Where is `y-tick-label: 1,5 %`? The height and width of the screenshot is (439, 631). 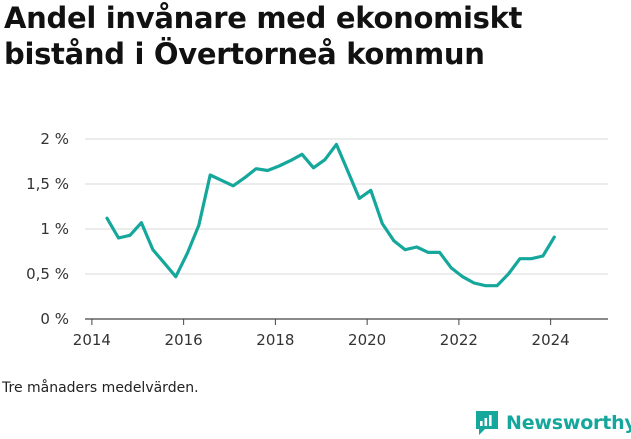
y-tick-label: 1,5 % is located at coordinates (47, 184).